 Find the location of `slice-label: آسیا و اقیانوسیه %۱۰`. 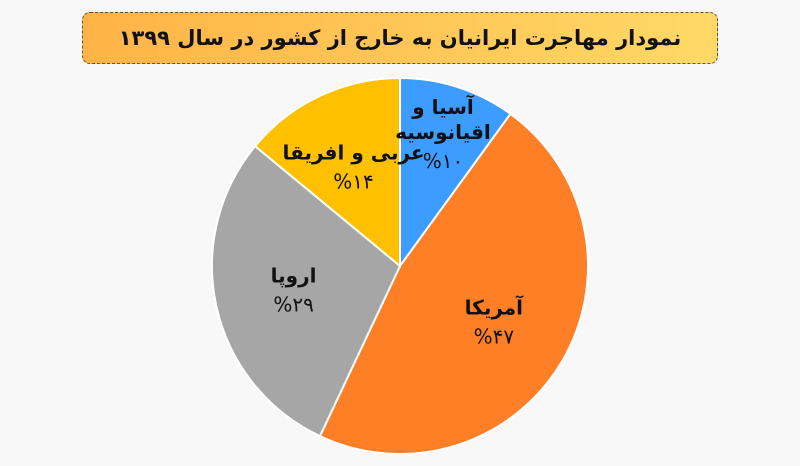

slice-label: آسیا و اقیانوسیه %۱۰ is located at coordinates (443, 134).